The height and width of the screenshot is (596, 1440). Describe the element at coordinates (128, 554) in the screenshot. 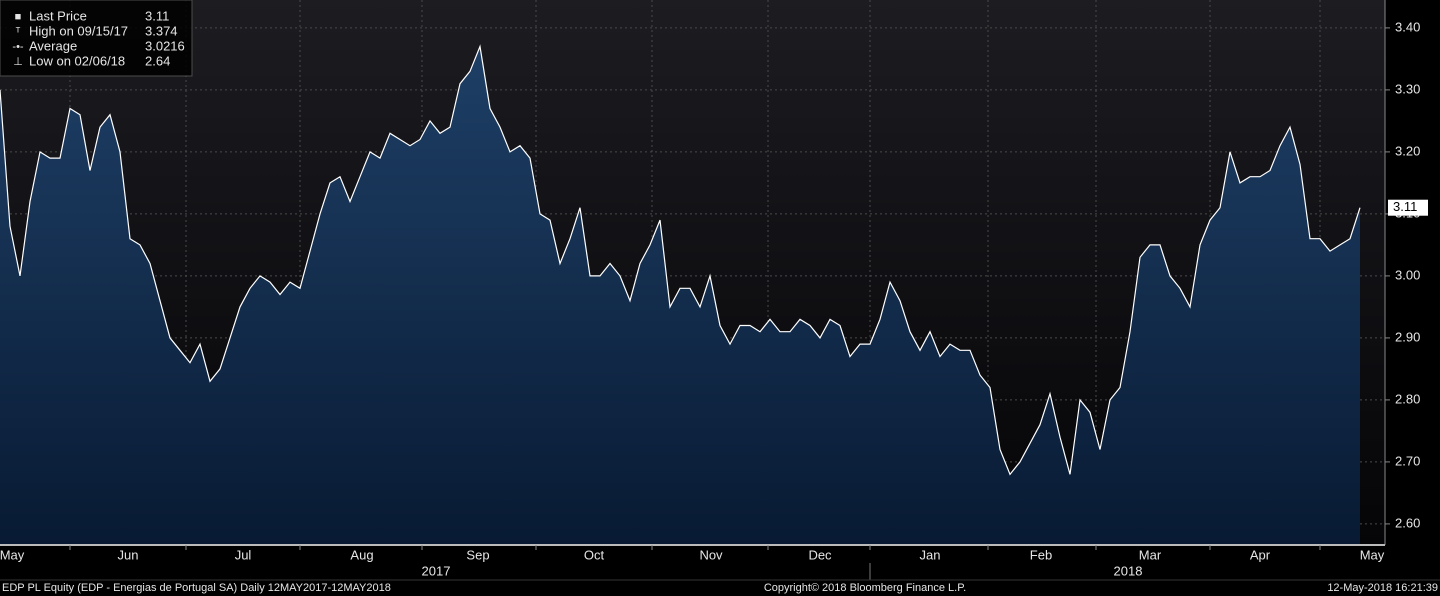

I see `x-tick-label: Jun` at that location.